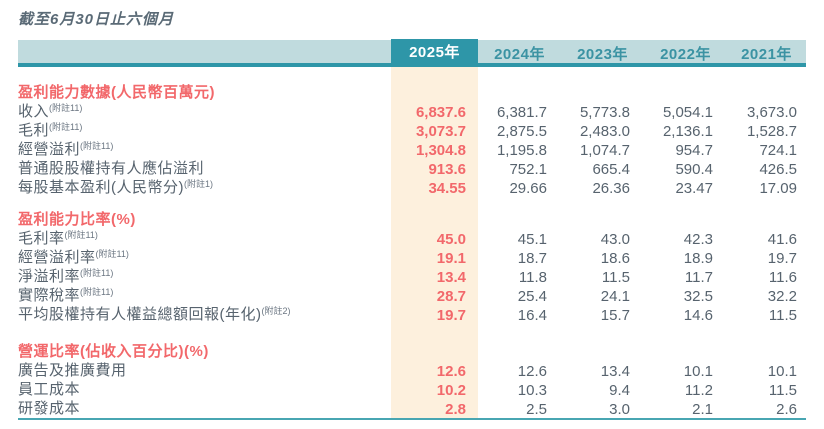  Describe the element at coordinates (532, 371) in the screenshot. I see `value-2024: 12.6` at that location.